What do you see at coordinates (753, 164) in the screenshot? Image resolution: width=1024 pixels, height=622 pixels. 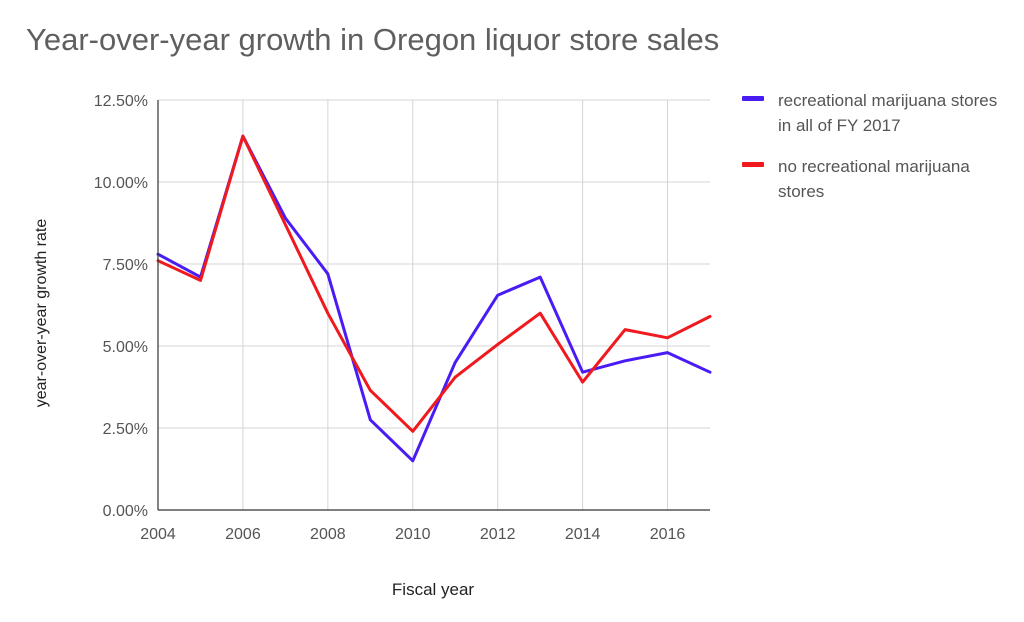 I see `legend-swatch-no-recreational-stores` at bounding box center [753, 164].